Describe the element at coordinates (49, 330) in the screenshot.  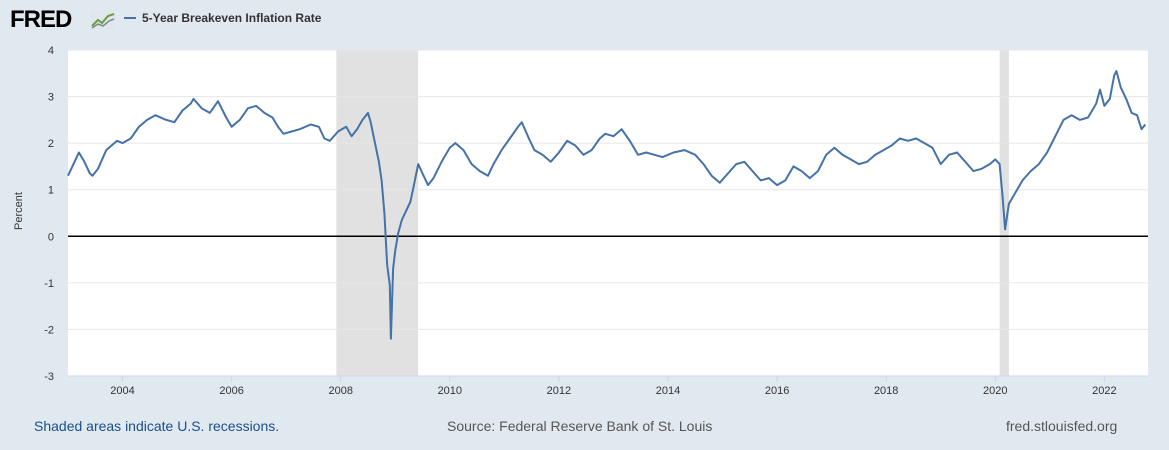
I see `y-tick-label: -2` at that location.